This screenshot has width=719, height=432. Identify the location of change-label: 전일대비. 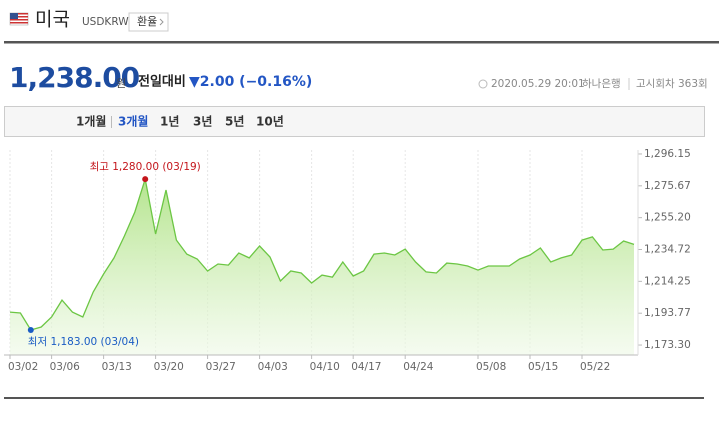
(162, 82).